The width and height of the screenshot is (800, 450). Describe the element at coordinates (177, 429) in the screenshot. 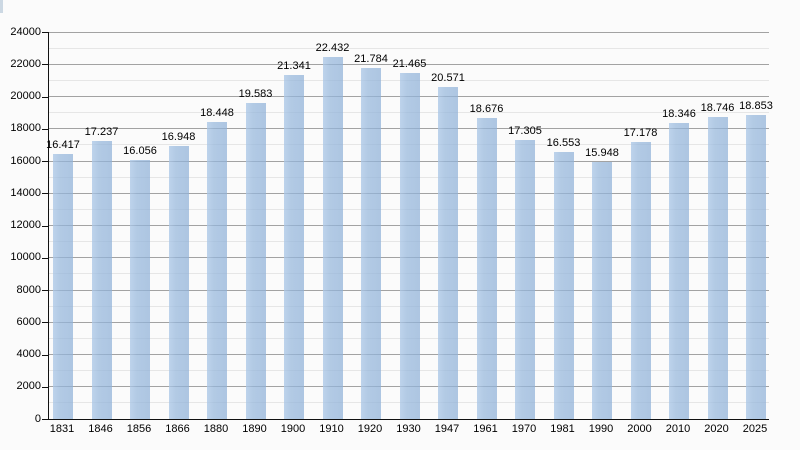

I see `x-axis-label: 1866` at that location.